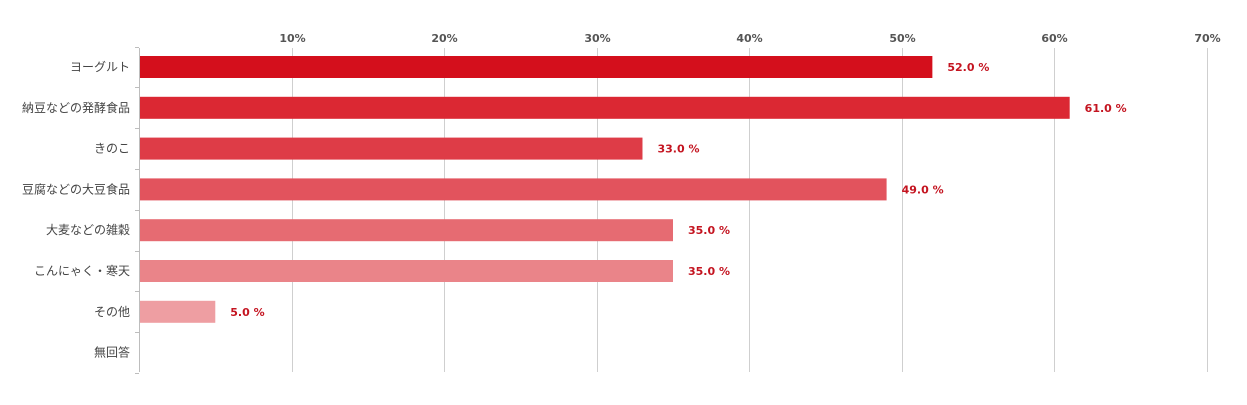  What do you see at coordinates (1106, 108) in the screenshot?
I see `value-label: 61.0 %` at bounding box center [1106, 108].